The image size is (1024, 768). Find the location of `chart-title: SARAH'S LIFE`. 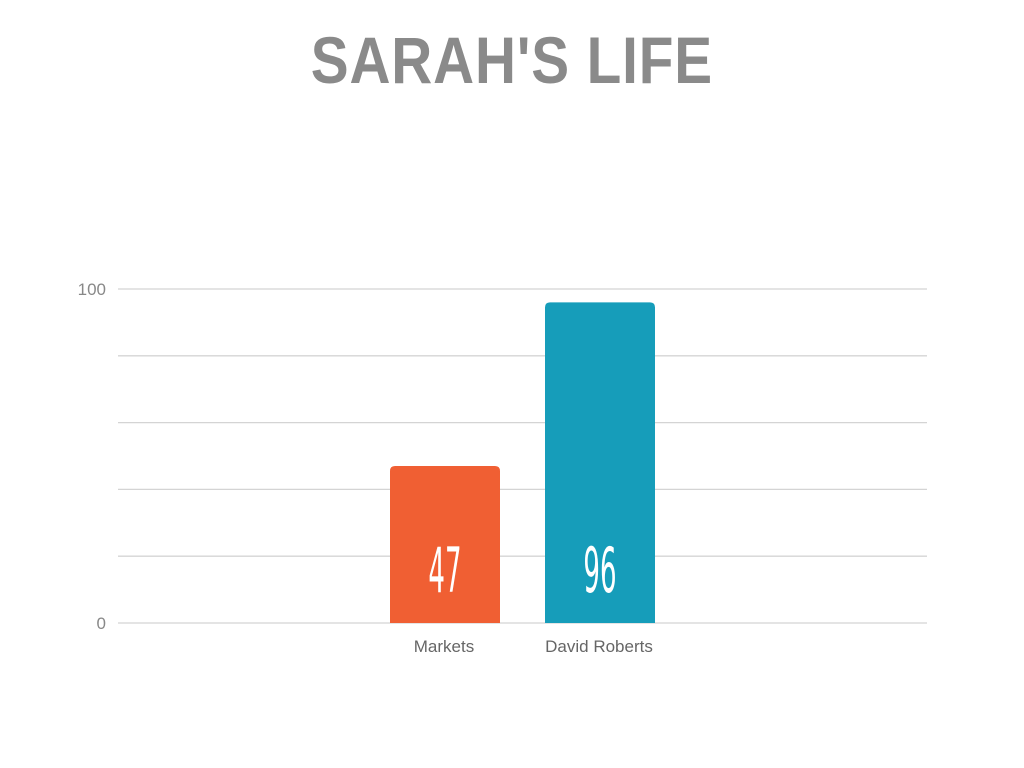

chart-title: SARAH'S LIFE is located at coordinates (512, 60).